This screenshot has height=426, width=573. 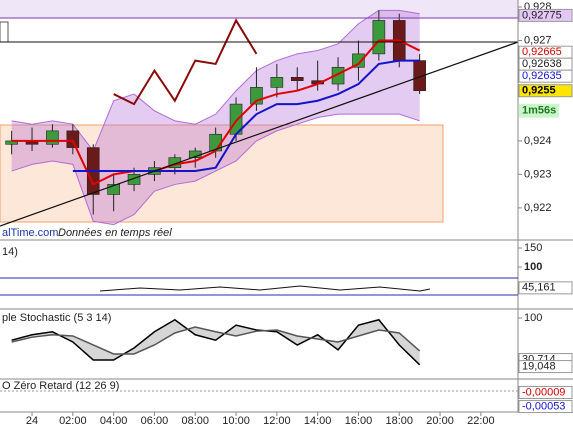 I want to click on y-tick-label: 0,927, so click(x=538, y=40).